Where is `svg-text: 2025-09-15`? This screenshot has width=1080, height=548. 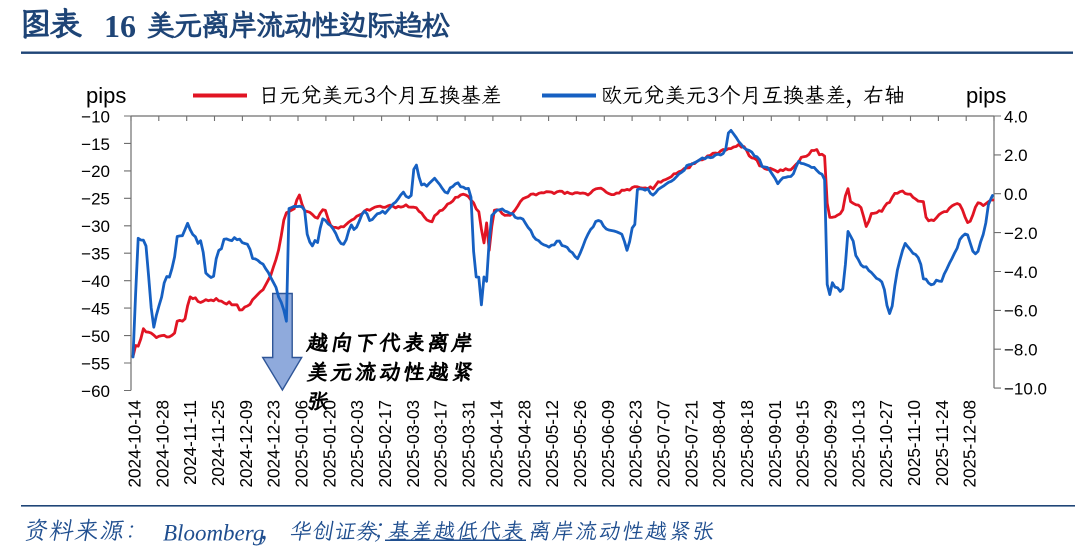 svg-text: 2025-09-15 is located at coordinates (803, 443).